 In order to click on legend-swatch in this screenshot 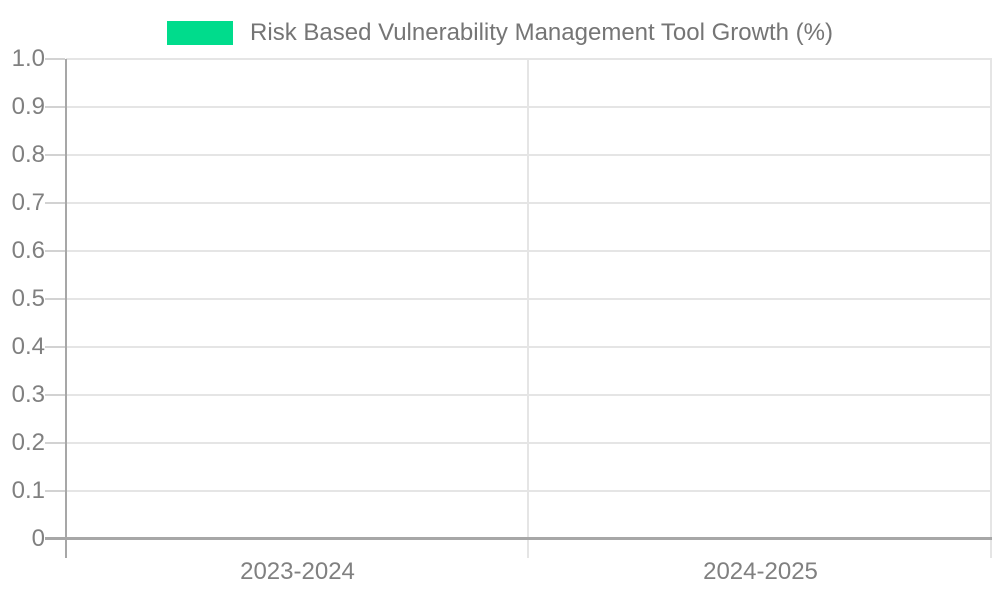, I will do `click(200, 33)`.